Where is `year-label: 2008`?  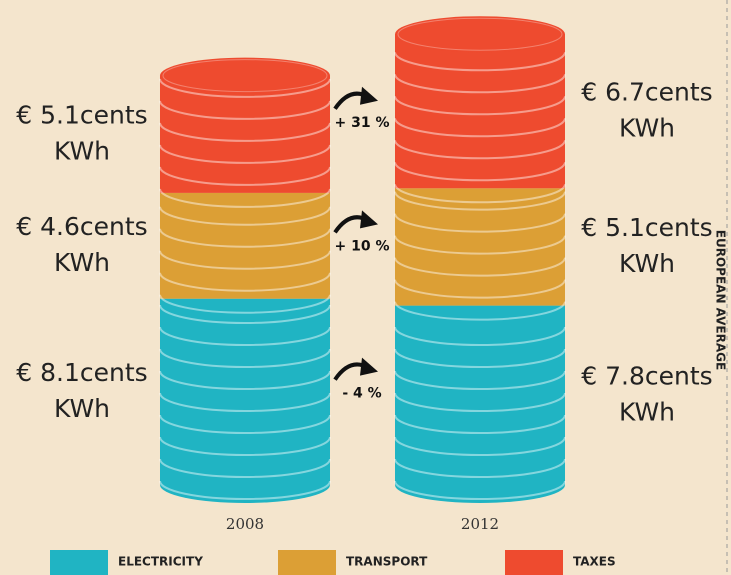
year-label: 2008 is located at coordinates (245, 524).